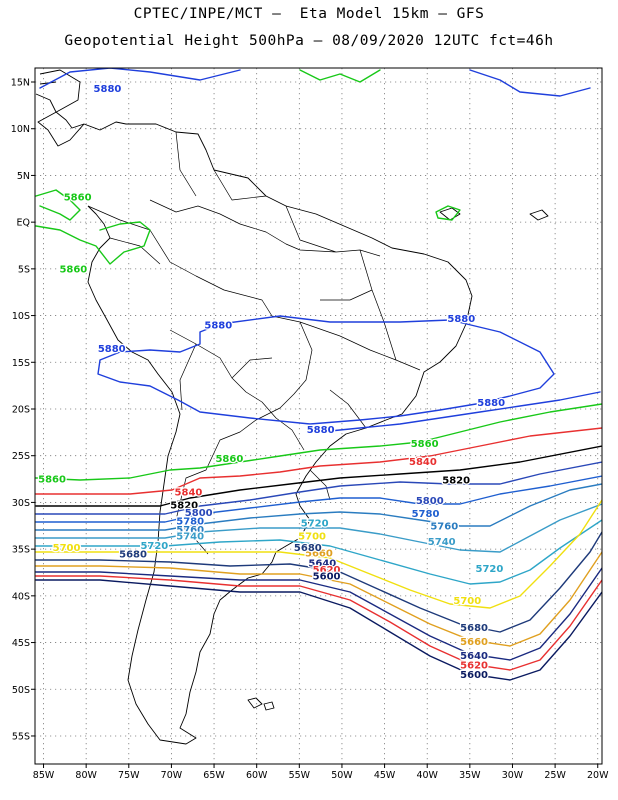 Image resolution: width=618 pixels, height=800 pixels. What do you see at coordinates (257, 775) in the screenshot?
I see `x-tick-label: 60W` at bounding box center [257, 775].